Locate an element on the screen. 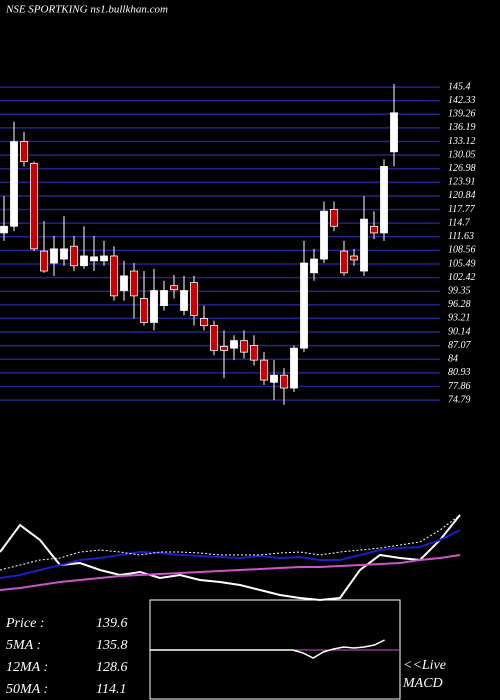 Image resolution: width=500 pixels, height=700 pixels. info-label: 12MA : is located at coordinates (27, 667).